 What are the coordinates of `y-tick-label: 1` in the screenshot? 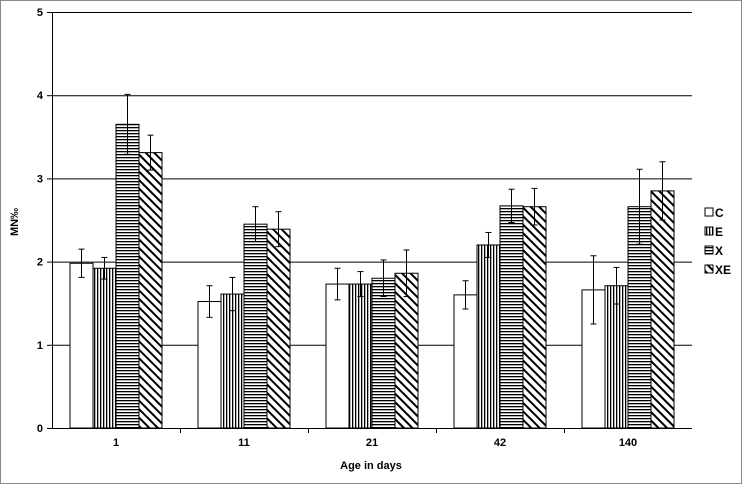 It's located at (40, 346).